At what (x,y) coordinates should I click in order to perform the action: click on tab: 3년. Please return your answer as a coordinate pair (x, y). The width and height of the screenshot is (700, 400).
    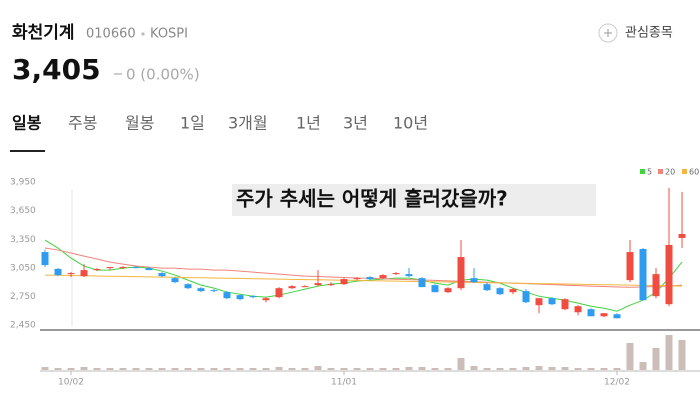
    Looking at the image, I should click on (355, 123).